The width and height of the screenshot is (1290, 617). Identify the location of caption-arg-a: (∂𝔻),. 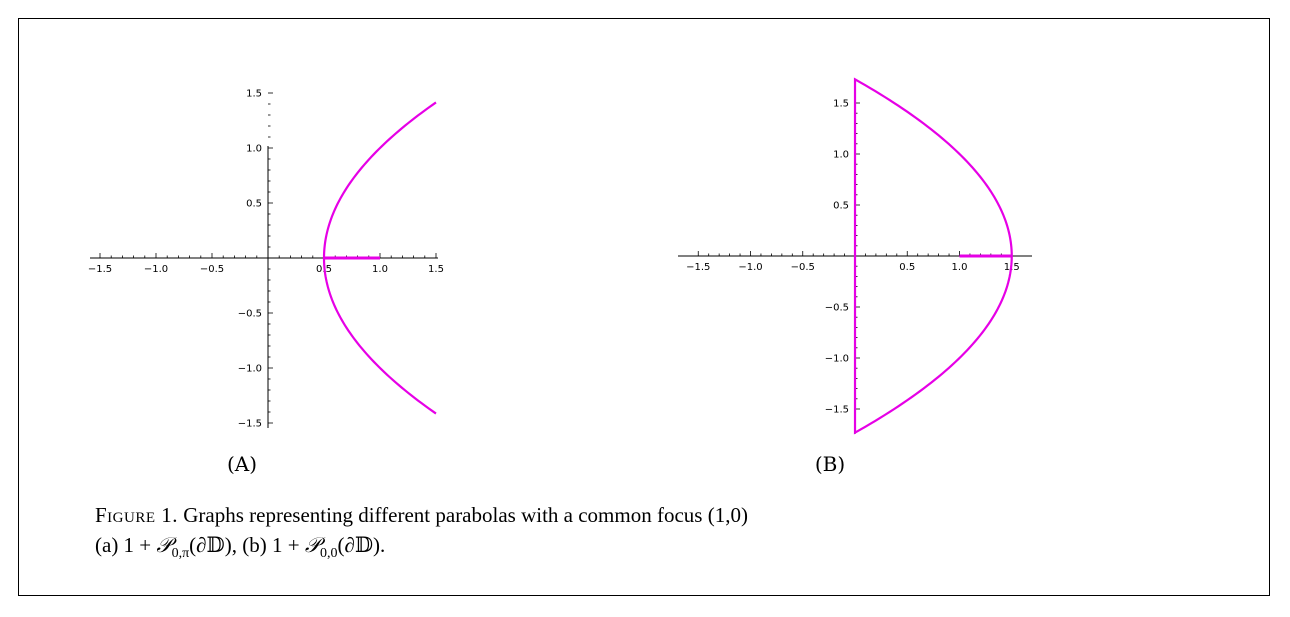
(213, 545).